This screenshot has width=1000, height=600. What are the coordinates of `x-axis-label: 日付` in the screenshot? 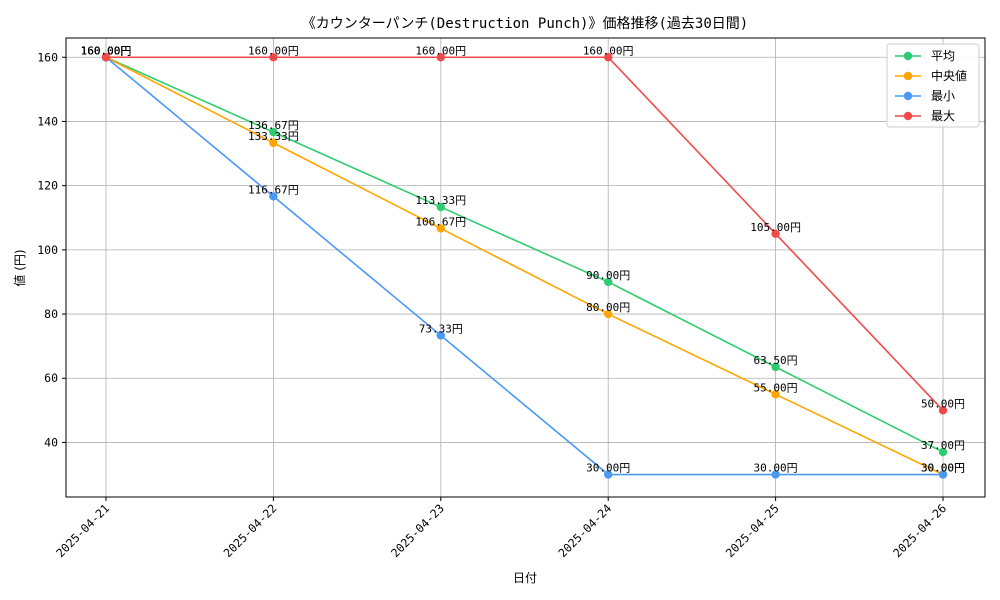 It's located at (525, 578).